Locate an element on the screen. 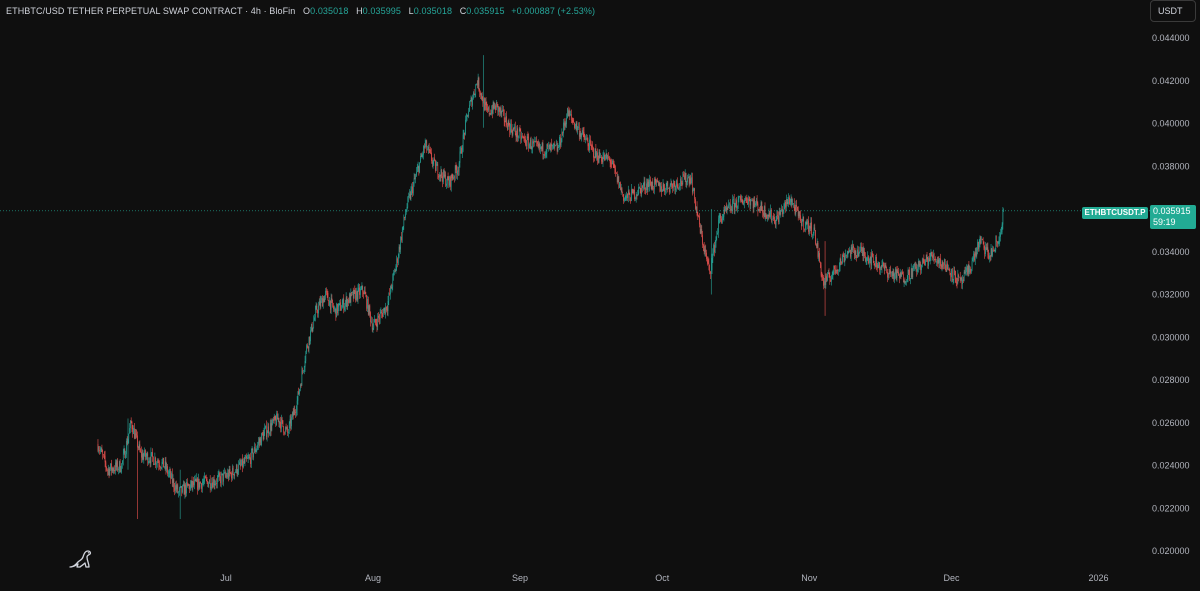 This screenshot has width=1200, height=591. currency-button: USDT is located at coordinates (1173, 11).